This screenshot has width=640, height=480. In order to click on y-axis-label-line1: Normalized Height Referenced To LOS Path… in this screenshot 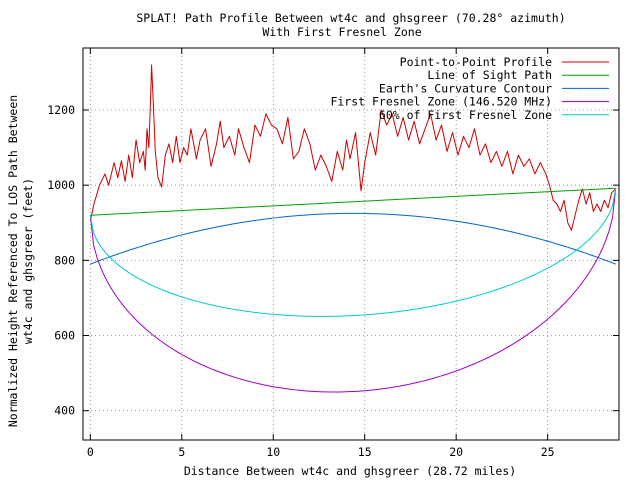, I will do `click(13, 261)`.